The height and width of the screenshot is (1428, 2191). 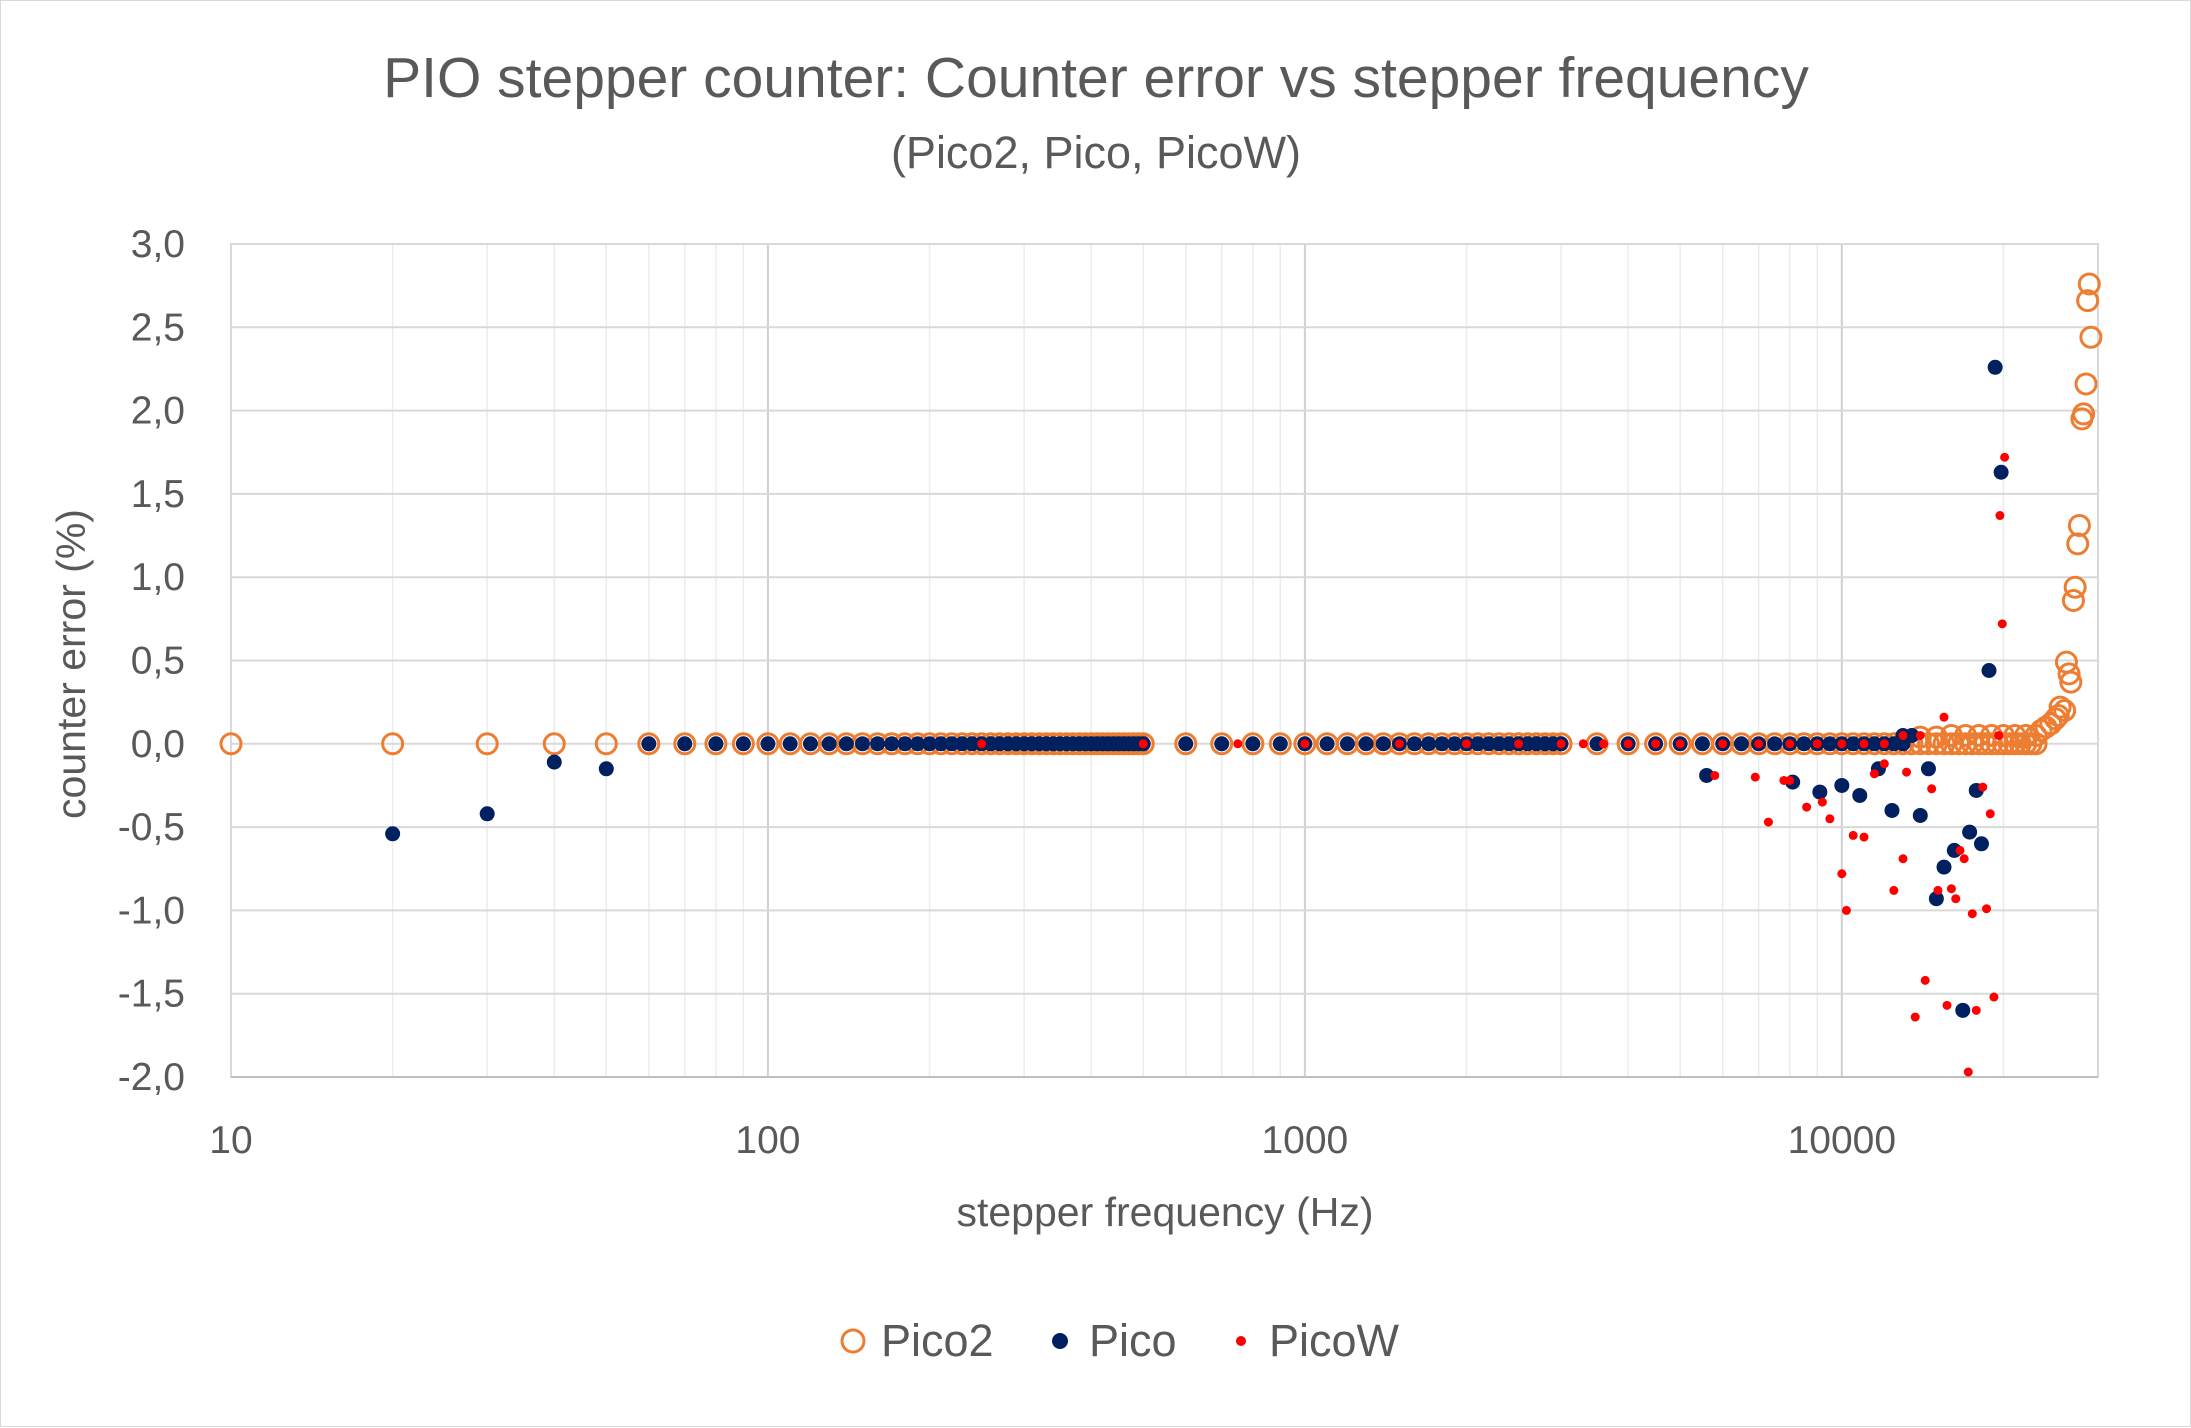 I want to click on y-tick-label: 1,5, so click(x=158, y=494).